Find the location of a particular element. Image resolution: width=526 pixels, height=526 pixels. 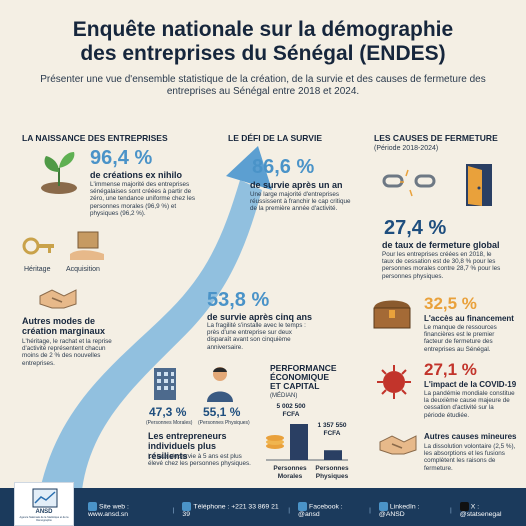

performance-value-morales-amount: 5 002 500 is located at coordinates (291, 406).